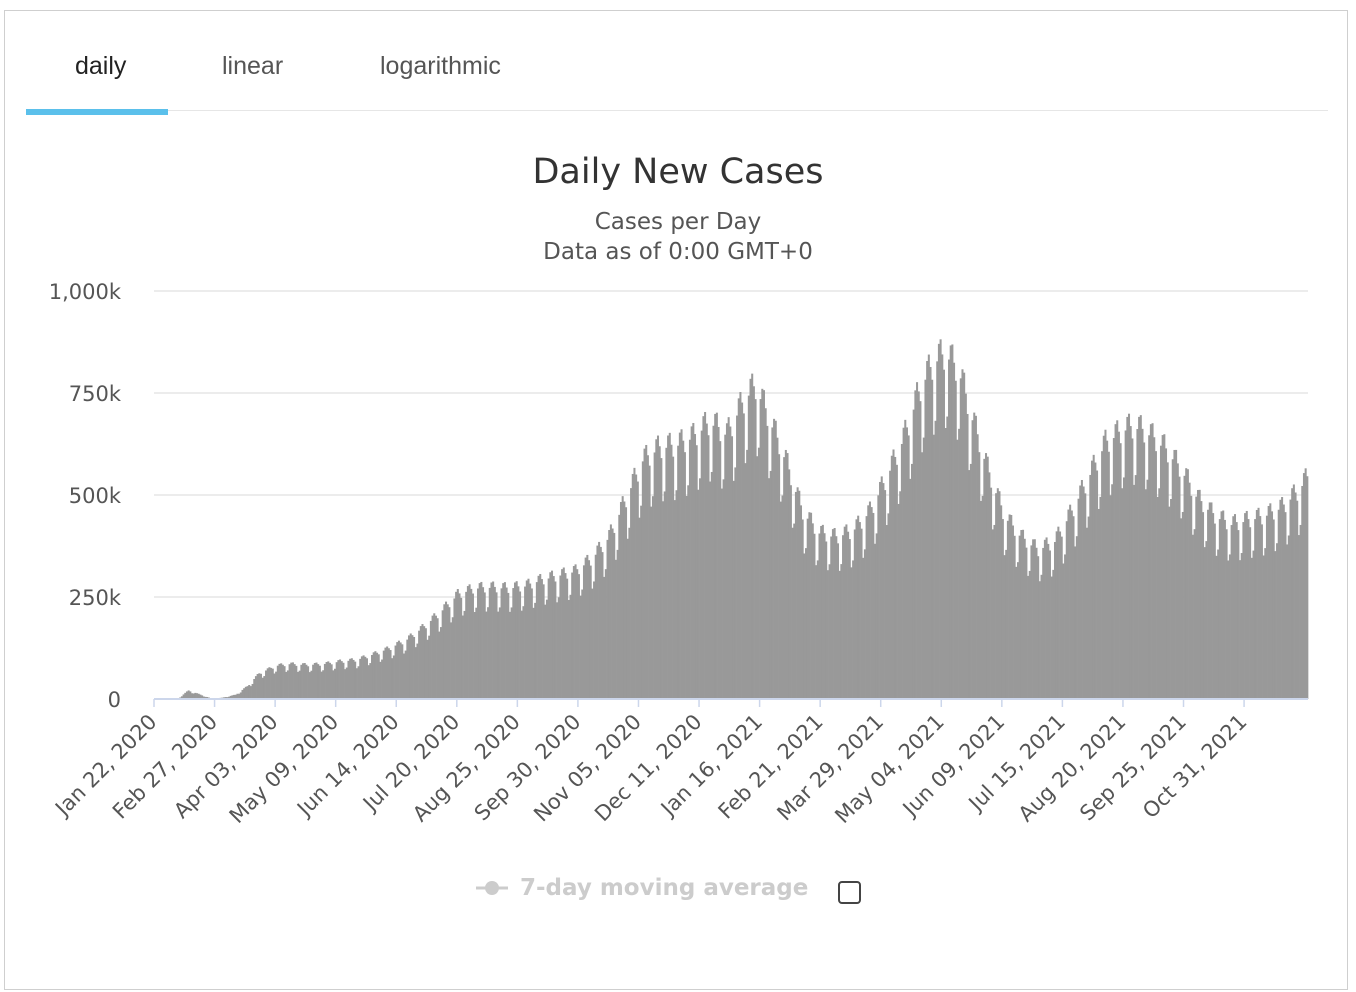 This screenshot has height=992, width=1356. I want to click on tab-logarithmic: logarithmic, so click(440, 66).